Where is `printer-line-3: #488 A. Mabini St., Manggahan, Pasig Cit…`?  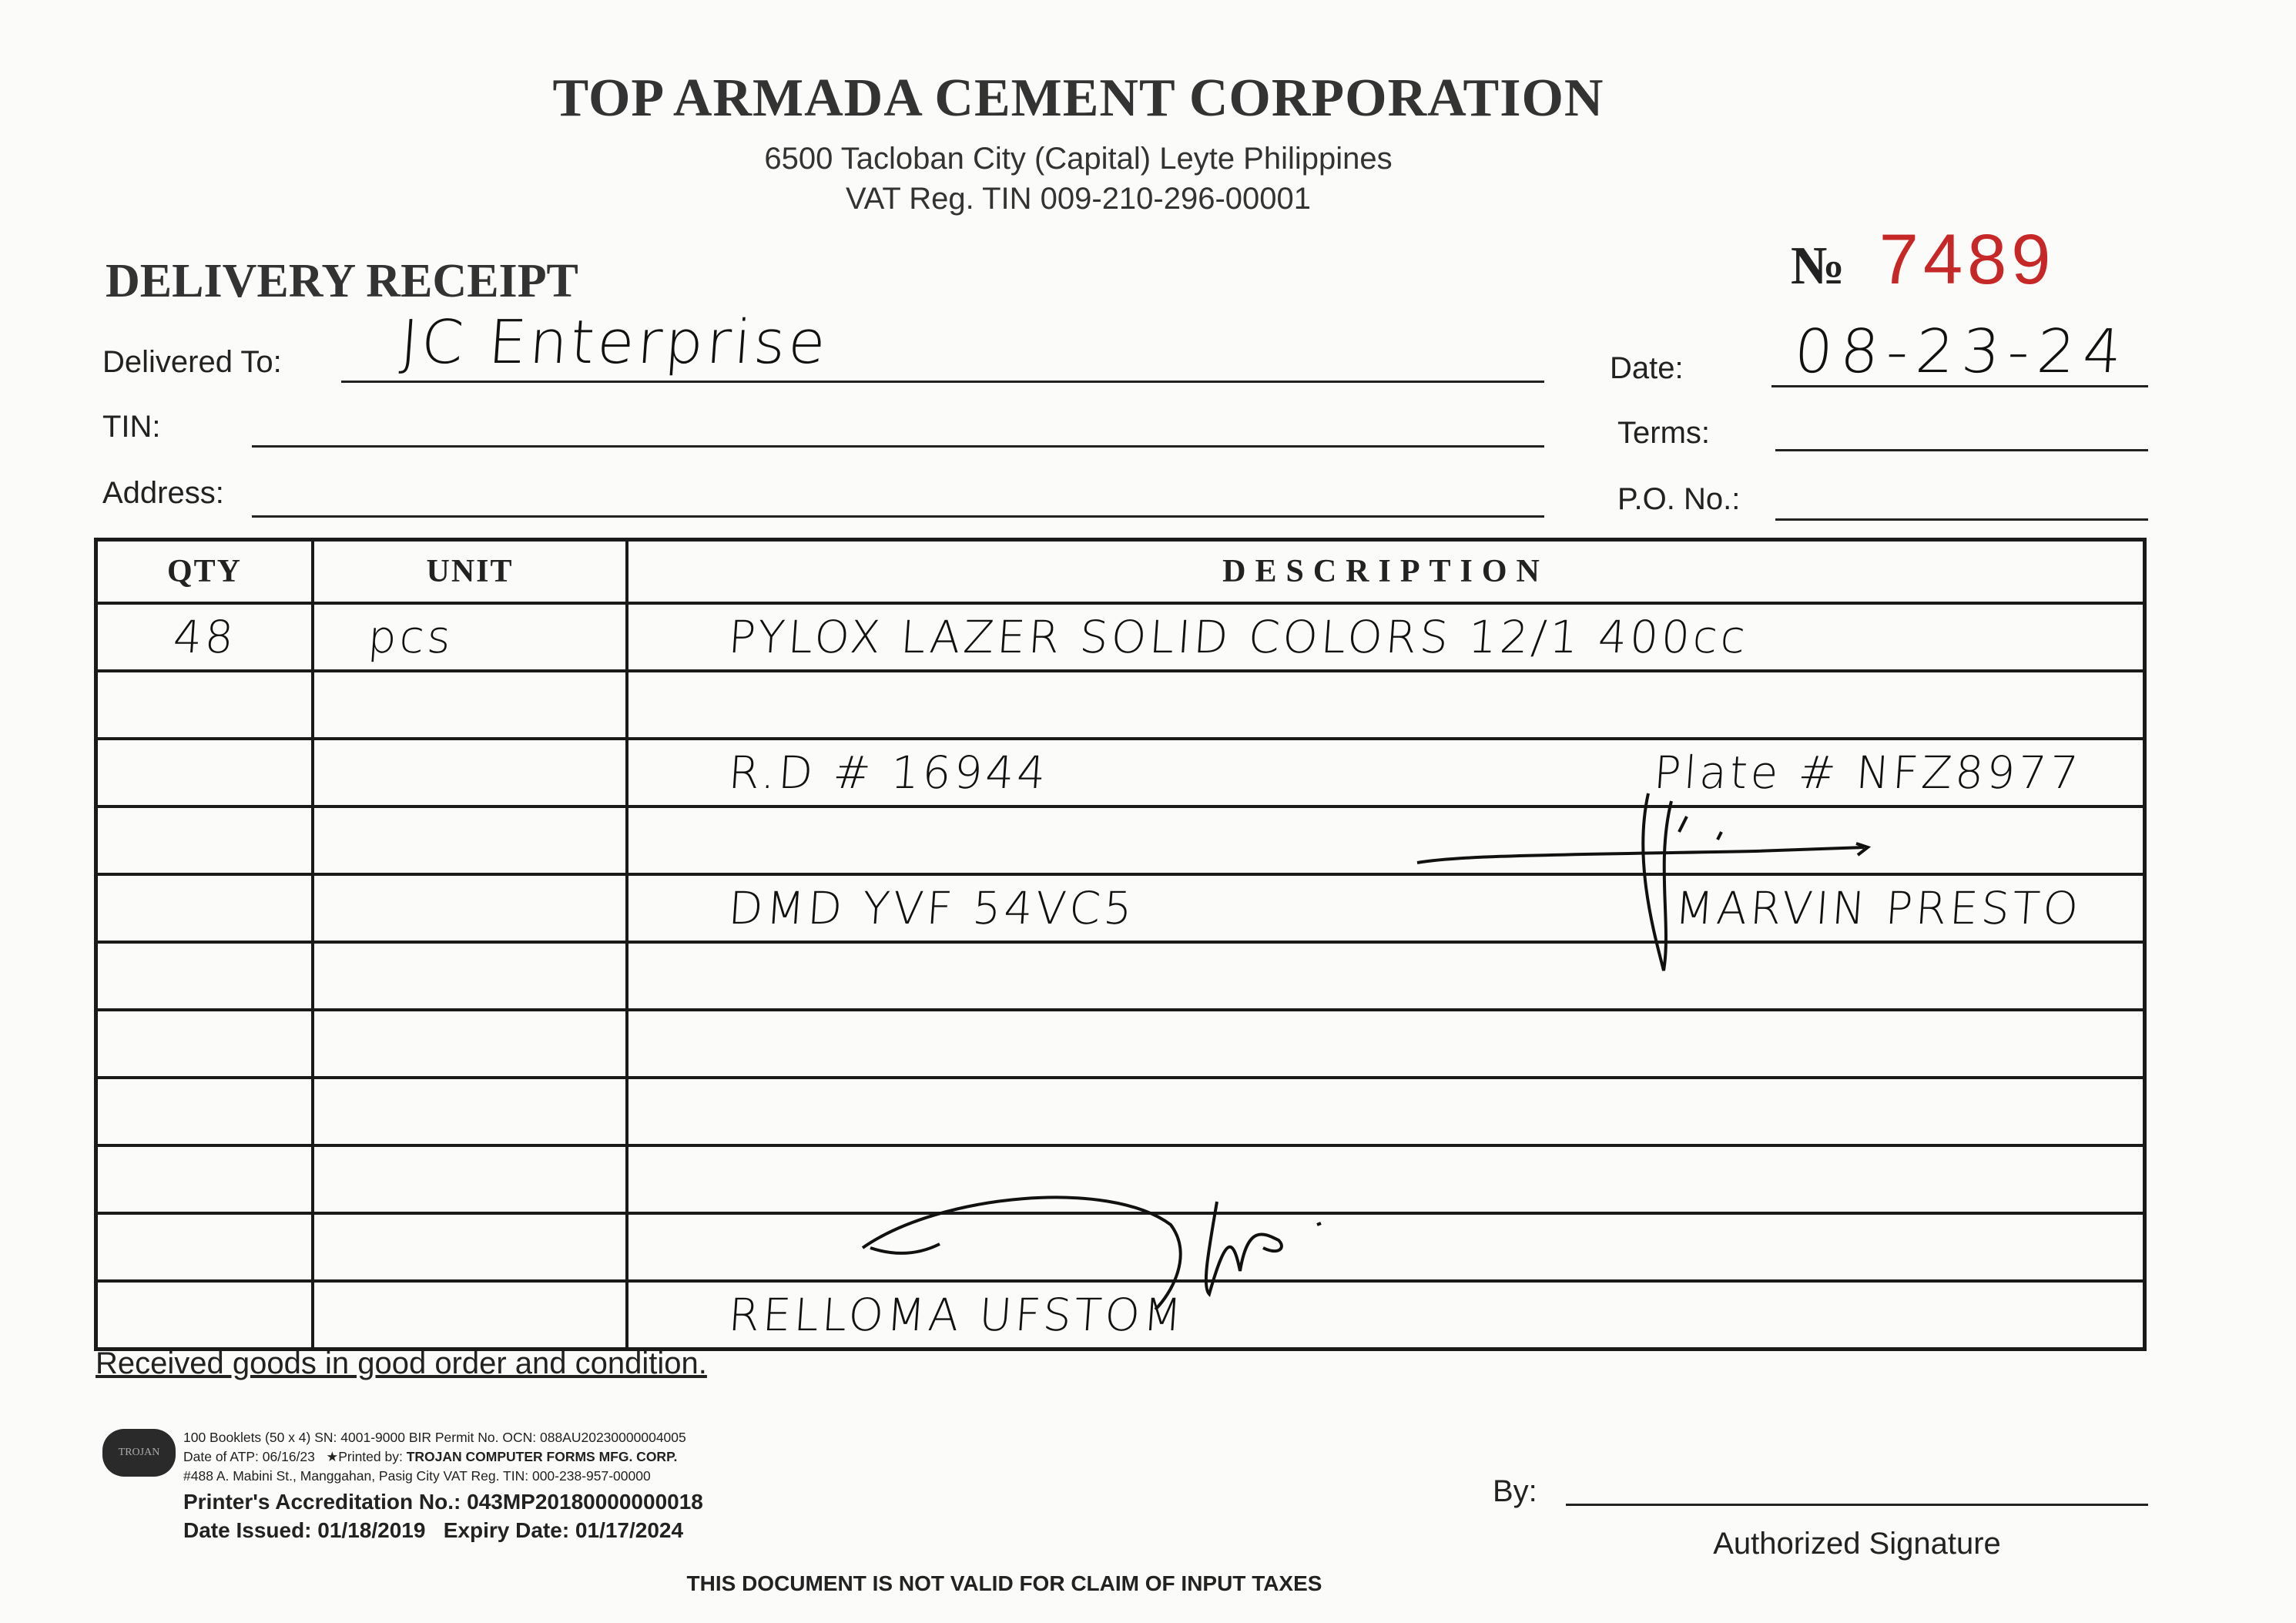
printer-line-3: #488 A. Mabini St., Manggahan, Pasig Cit… is located at coordinates (417, 1476).